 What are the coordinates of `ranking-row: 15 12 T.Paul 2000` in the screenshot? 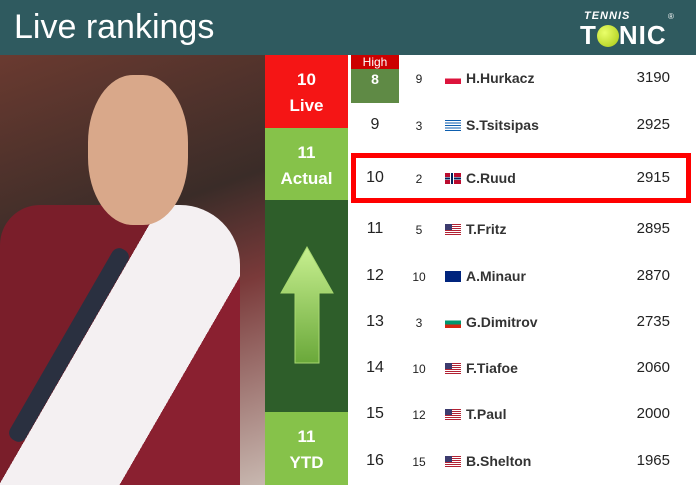 It's located at (522, 414).